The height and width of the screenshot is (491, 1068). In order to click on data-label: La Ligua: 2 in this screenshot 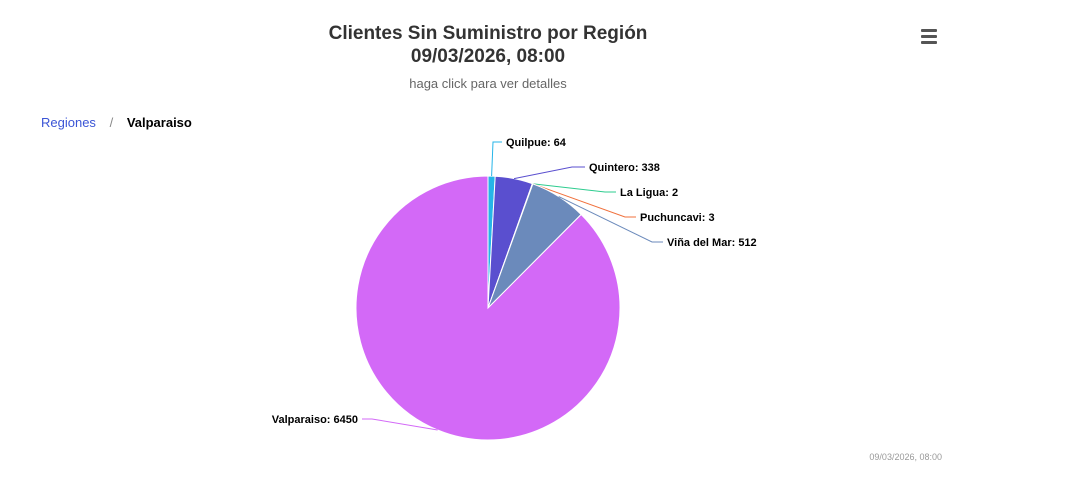, I will do `click(649, 193)`.